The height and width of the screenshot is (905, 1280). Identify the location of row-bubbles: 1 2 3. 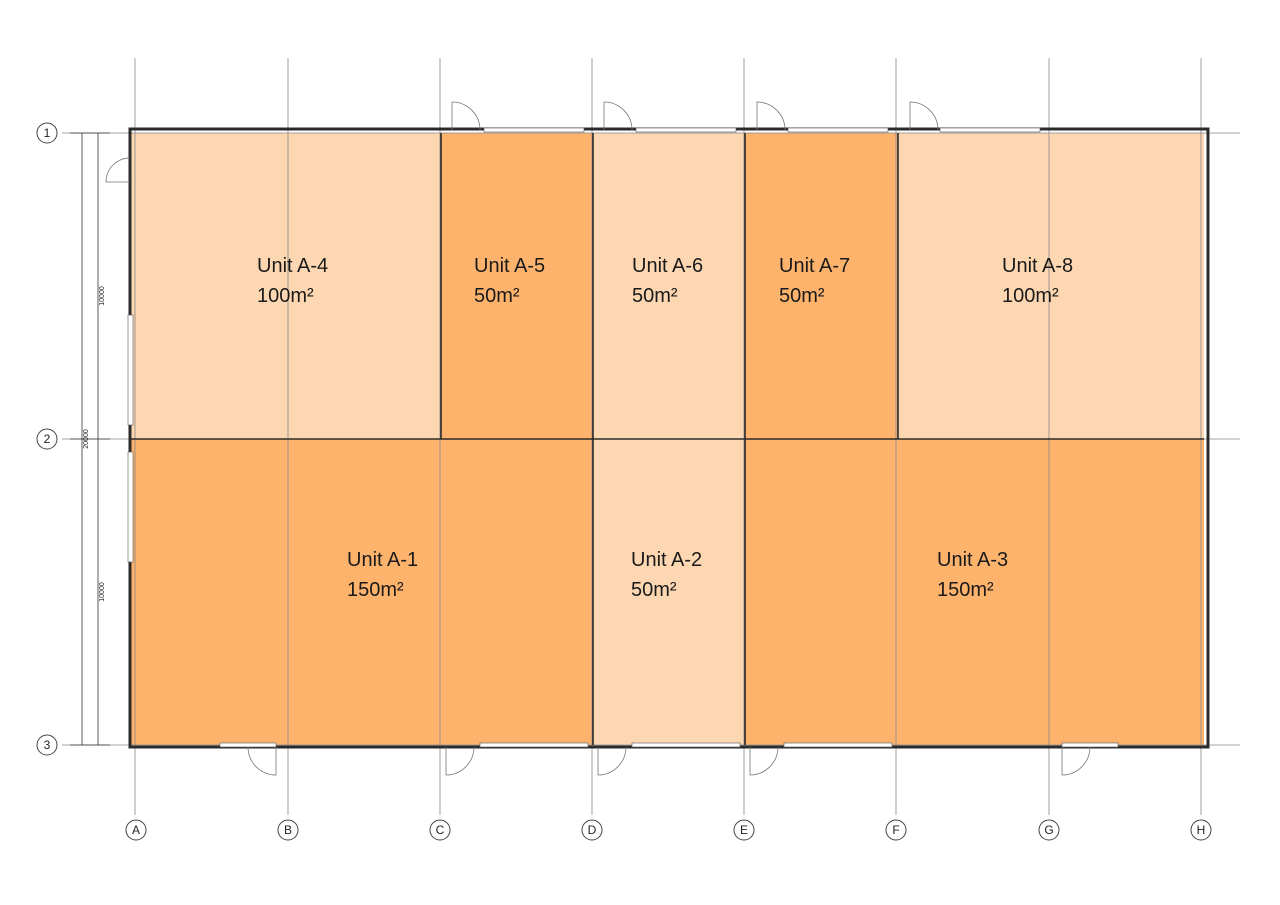
(47, 439).